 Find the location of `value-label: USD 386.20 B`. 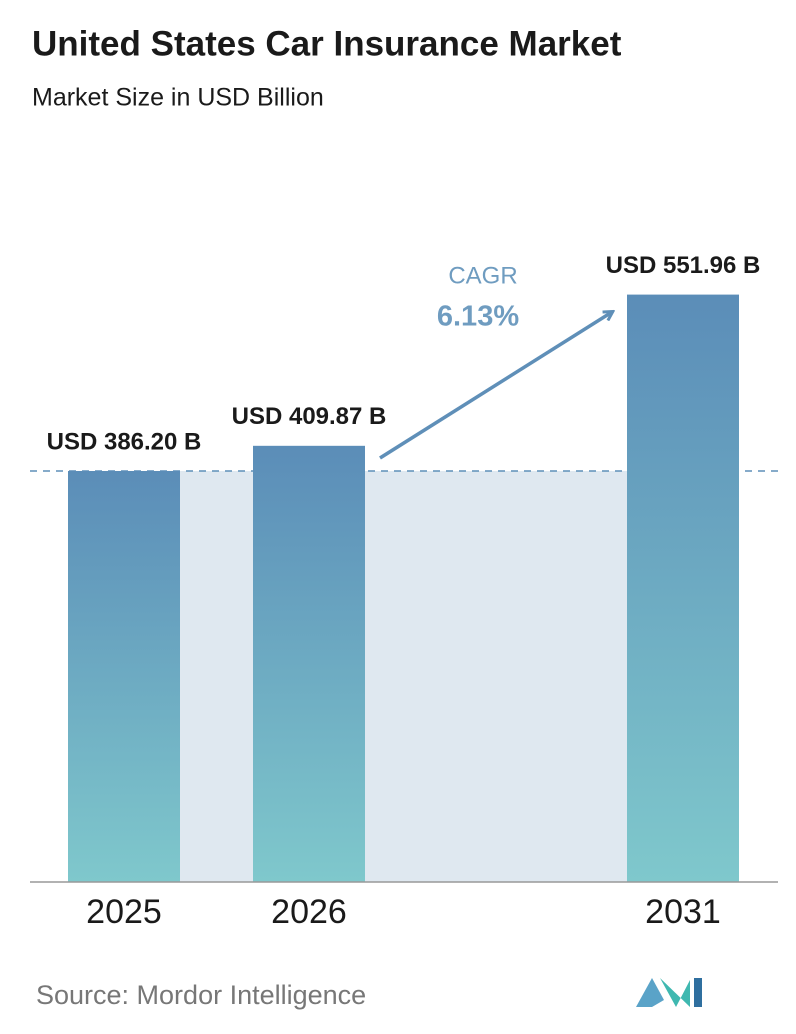

value-label: USD 386.20 B is located at coordinates (124, 441).